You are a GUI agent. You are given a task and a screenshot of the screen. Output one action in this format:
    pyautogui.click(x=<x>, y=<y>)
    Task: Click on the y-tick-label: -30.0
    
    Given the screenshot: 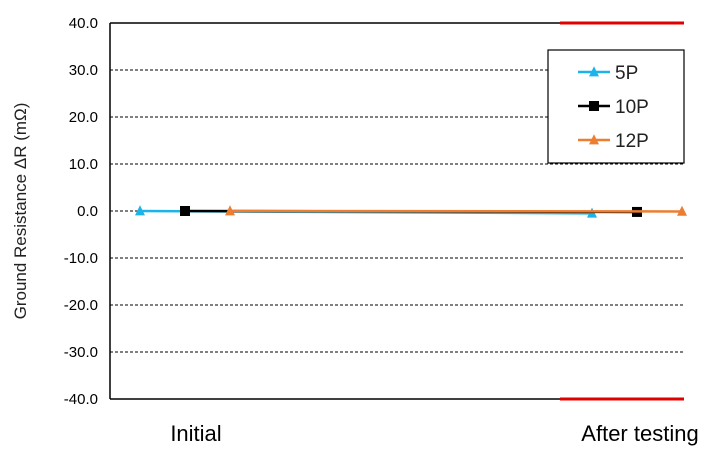 What is the action you would take?
    pyautogui.click(x=81, y=352)
    